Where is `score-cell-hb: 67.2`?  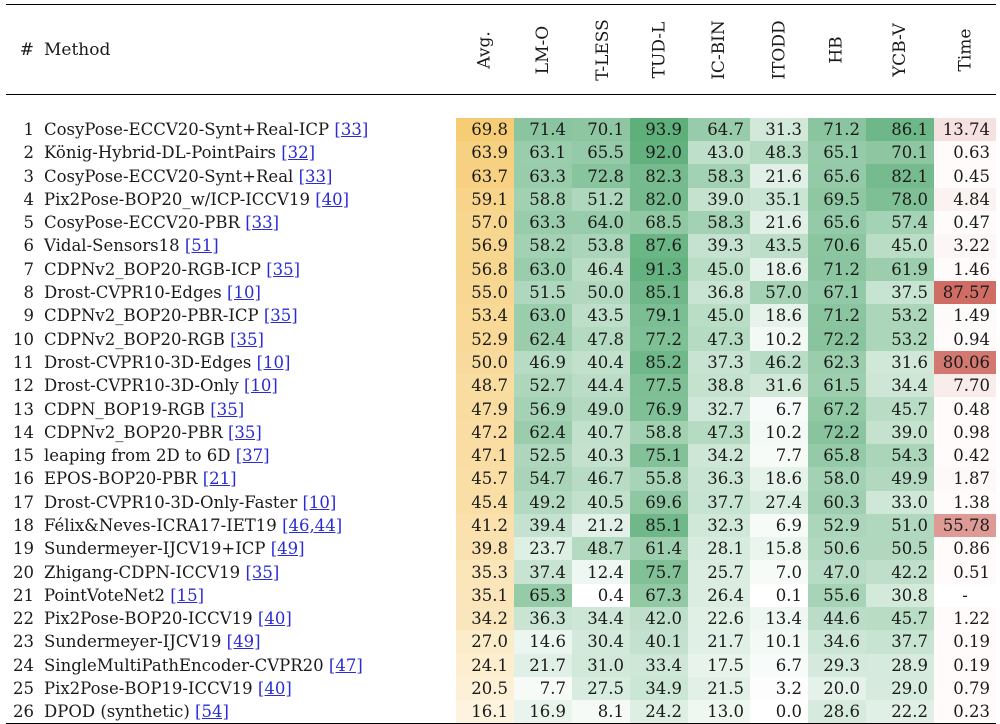
score-cell-hb: 67.2 is located at coordinates (837, 409).